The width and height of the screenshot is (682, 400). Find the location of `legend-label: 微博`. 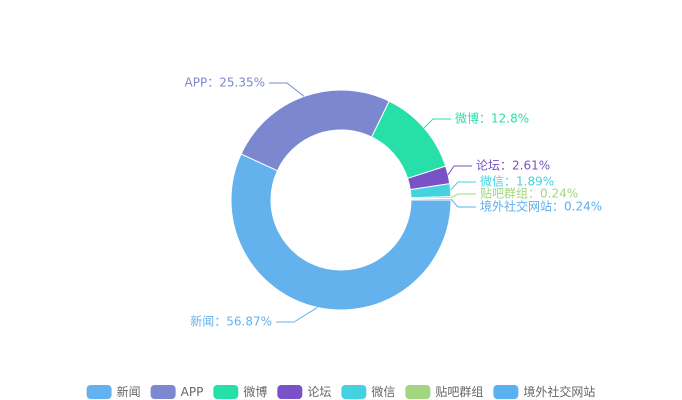

legend-label: 微博 is located at coordinates (255, 391).